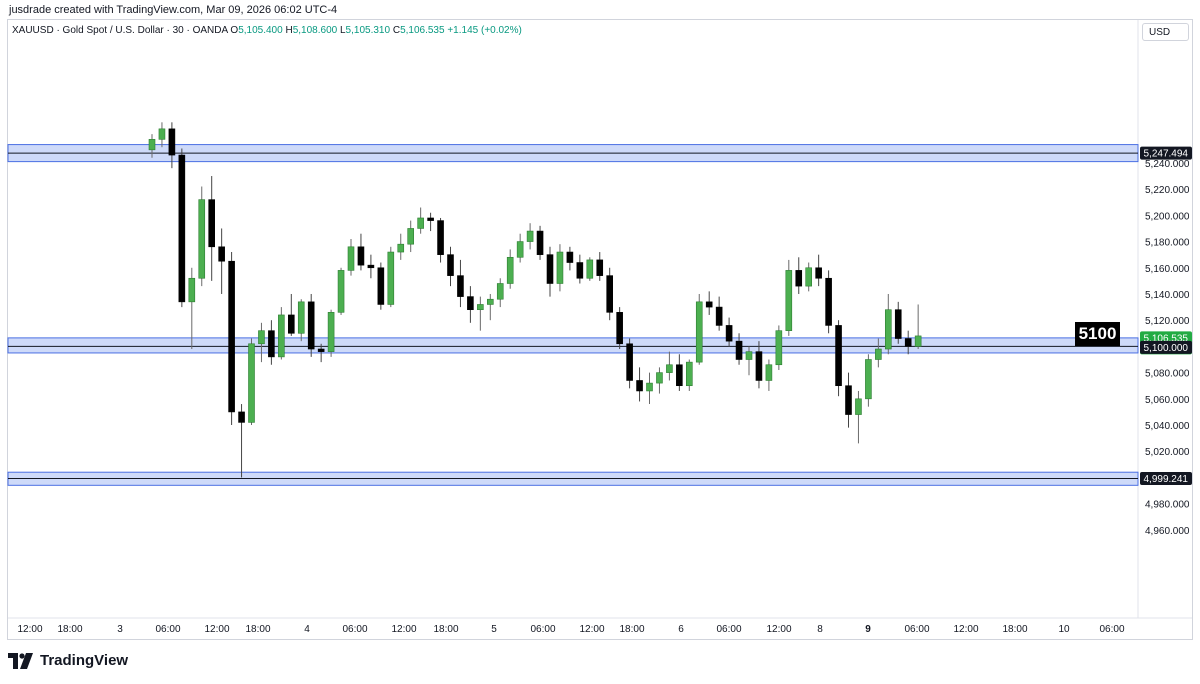 The height and width of the screenshot is (684, 1200). Describe the element at coordinates (342, 30) in the screenshot. I see `low-label: L` at that location.